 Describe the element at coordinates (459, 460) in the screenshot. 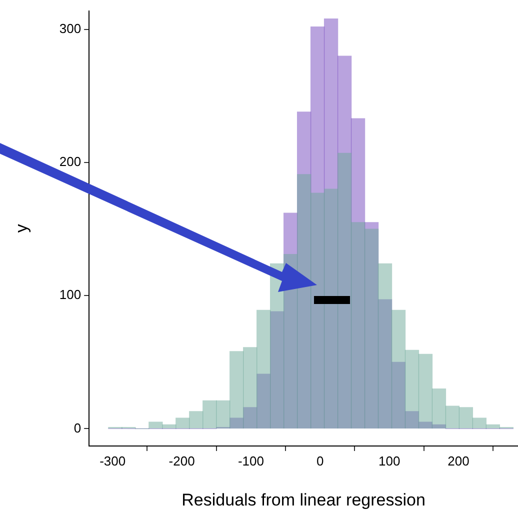

I see `x-tick-label: 200` at that location.